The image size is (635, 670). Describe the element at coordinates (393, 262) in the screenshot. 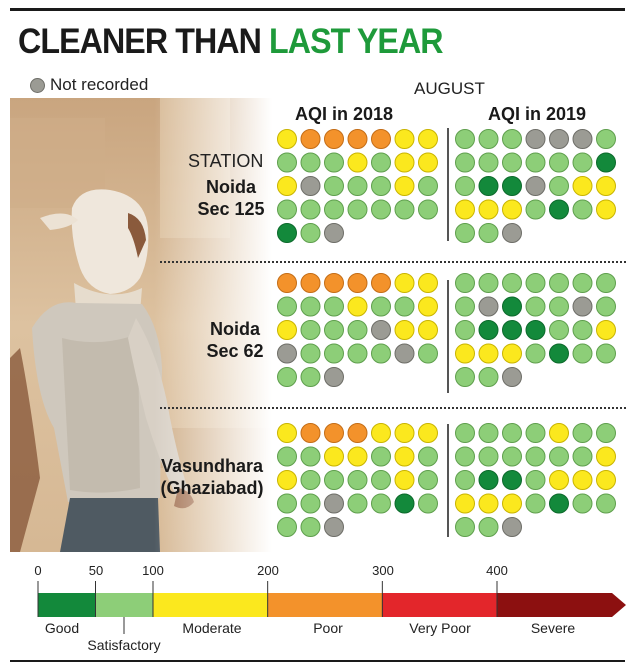

I see `section-separator` at that location.